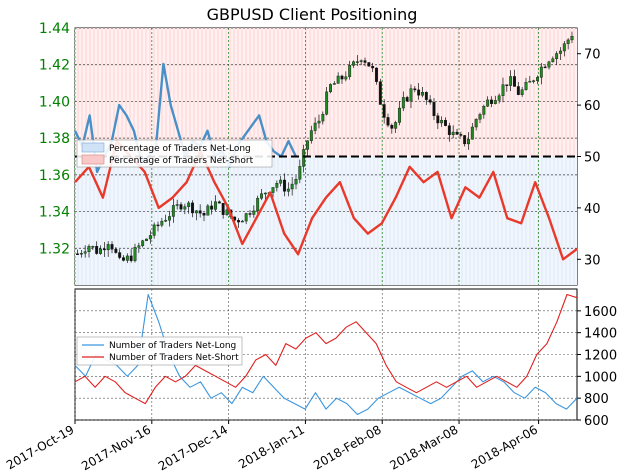  Describe the element at coordinates (600, 312) in the screenshot. I see `bottom-tick-label-5: 1600` at that location.